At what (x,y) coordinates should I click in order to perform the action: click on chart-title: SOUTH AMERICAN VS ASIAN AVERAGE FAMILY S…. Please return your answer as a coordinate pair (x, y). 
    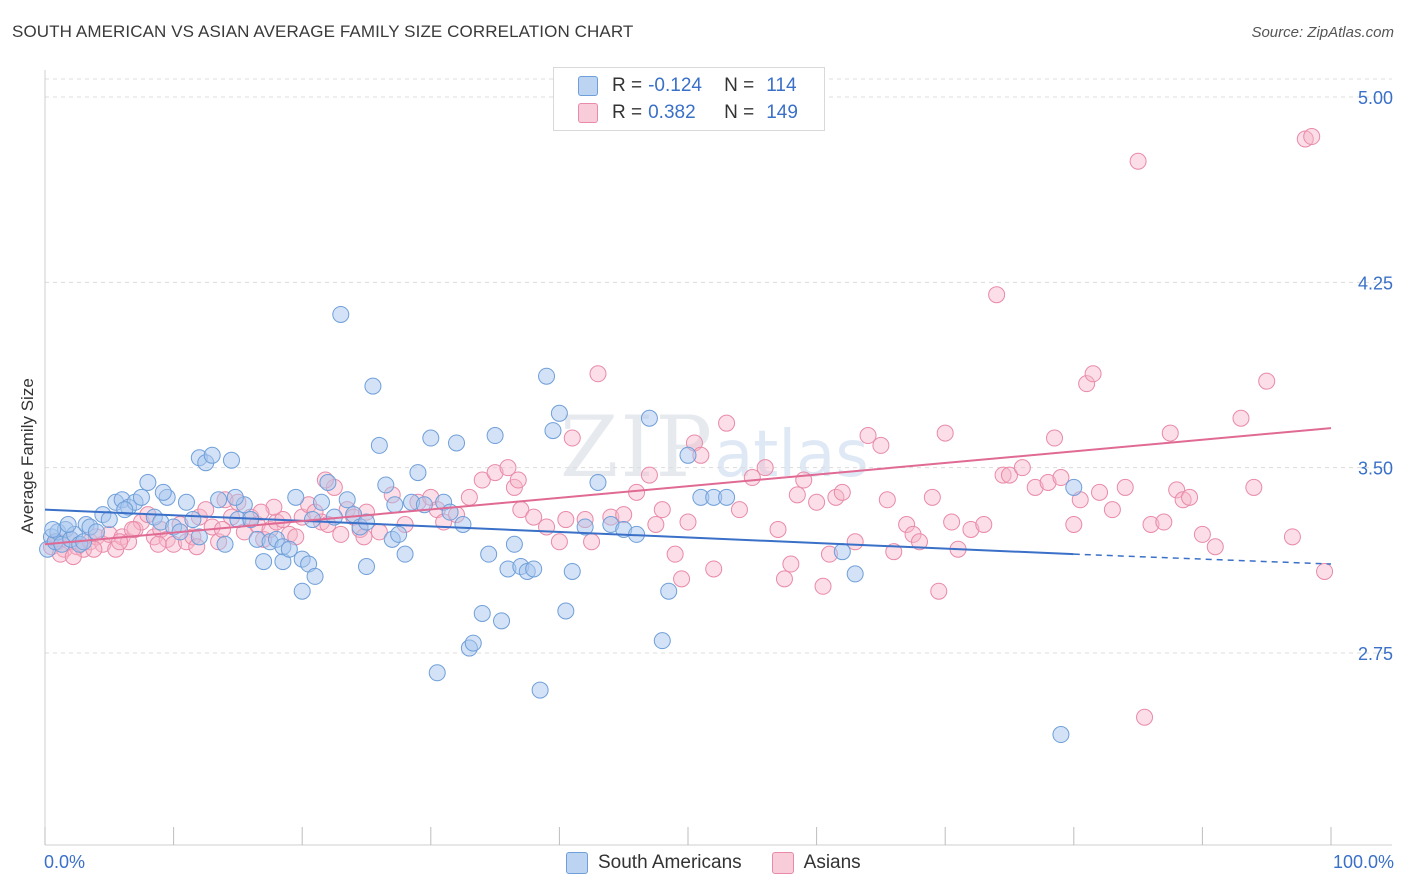
    Looking at the image, I should click on (323, 31).